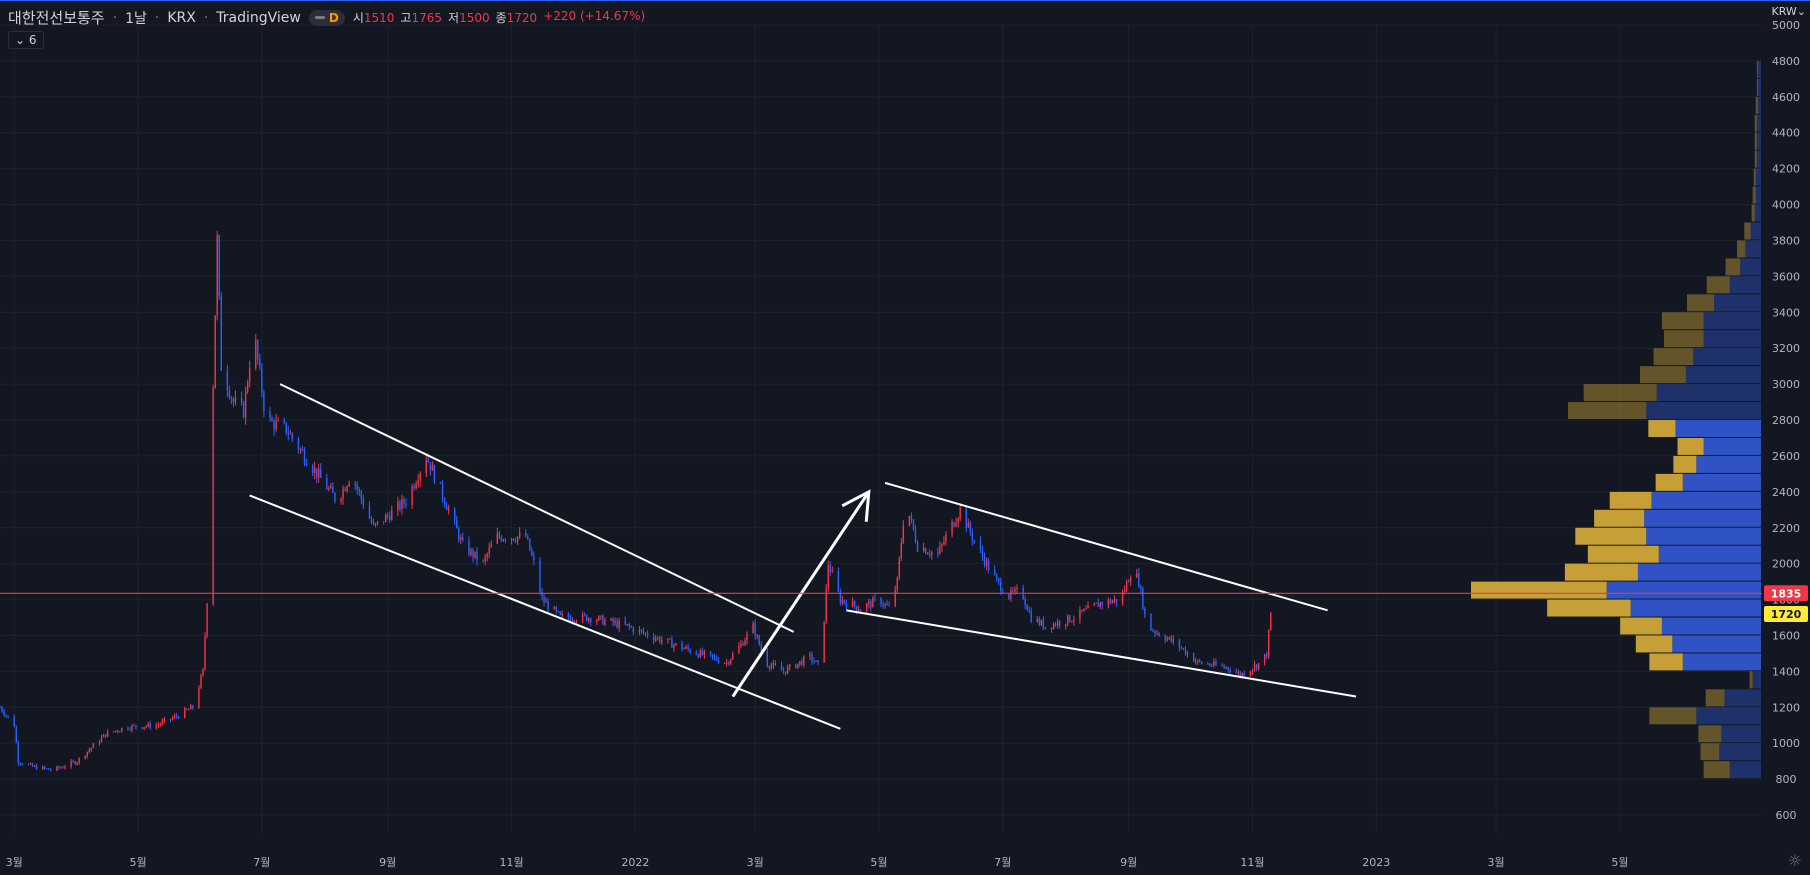 The image size is (1810, 875). I want to click on price-tick-label: 4600, so click(1786, 97).